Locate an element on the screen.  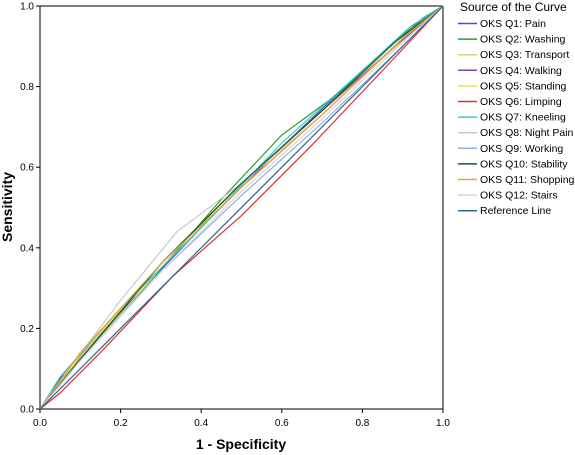
x-tick-label: 0.0 is located at coordinates (40, 423).